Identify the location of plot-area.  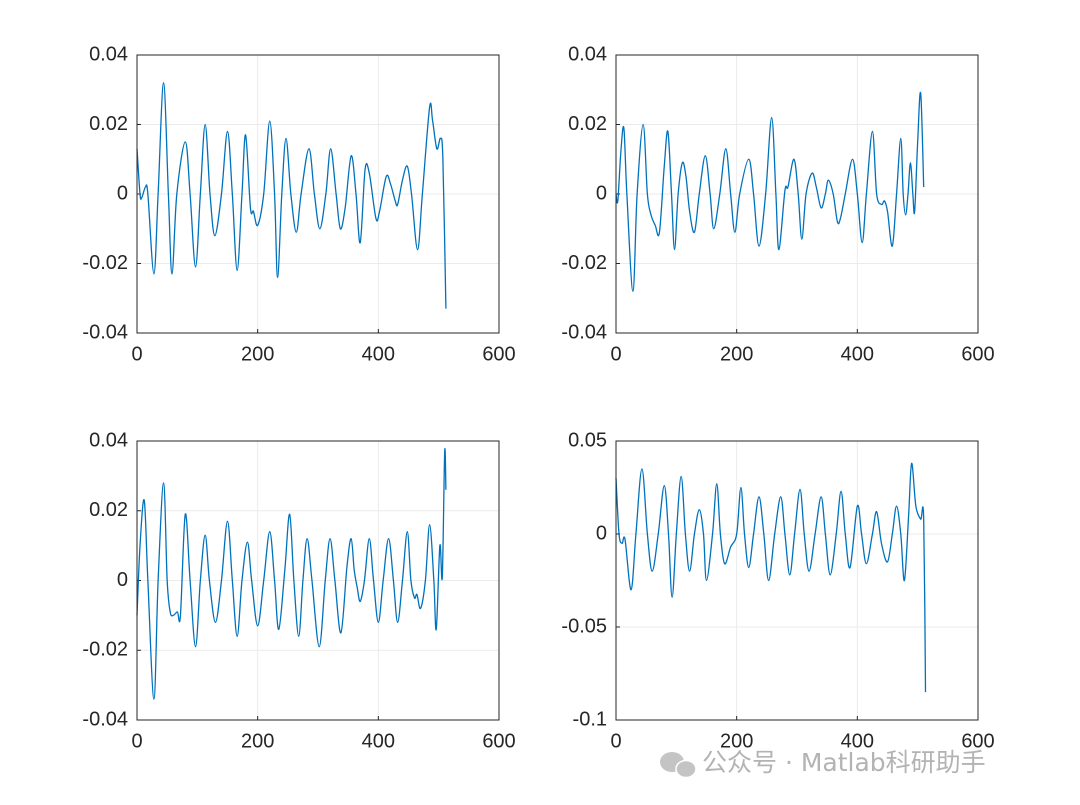
(797, 580).